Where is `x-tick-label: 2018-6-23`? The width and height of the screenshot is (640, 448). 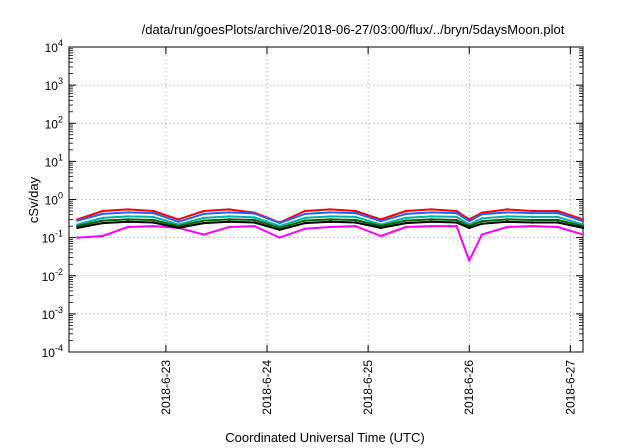
x-tick-label: 2018-6-23 is located at coordinates (166, 387).